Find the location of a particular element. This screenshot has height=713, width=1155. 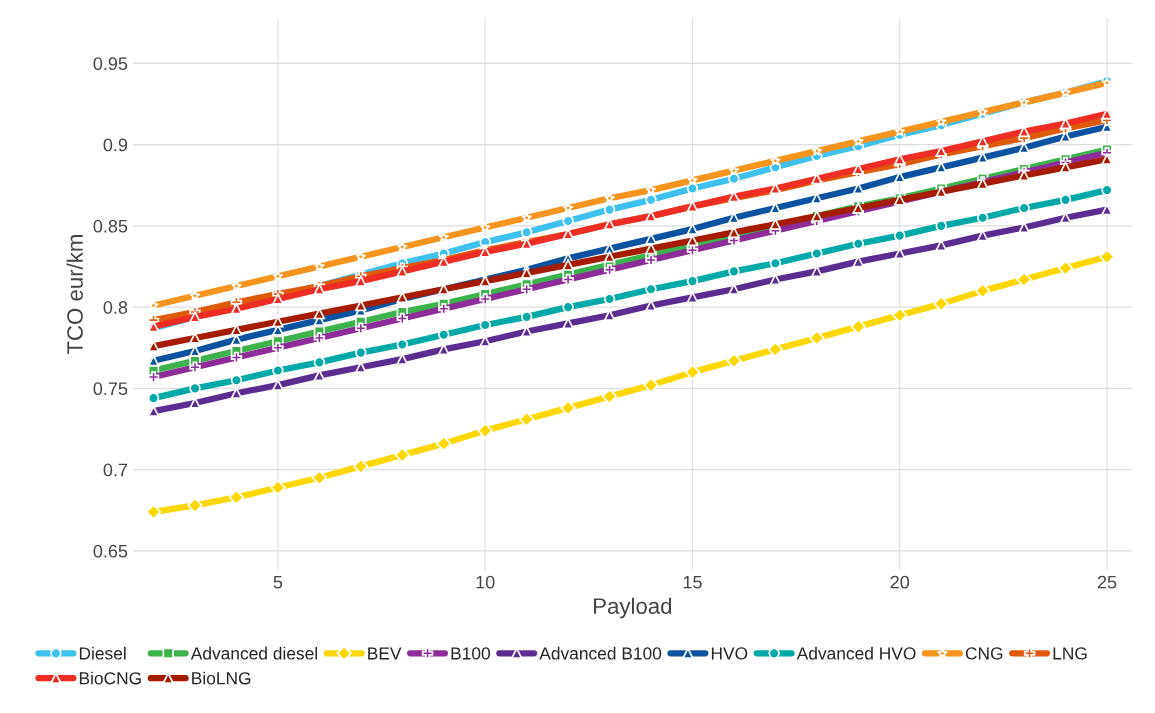

legend-label: Advanced diesel is located at coordinates (254, 653).